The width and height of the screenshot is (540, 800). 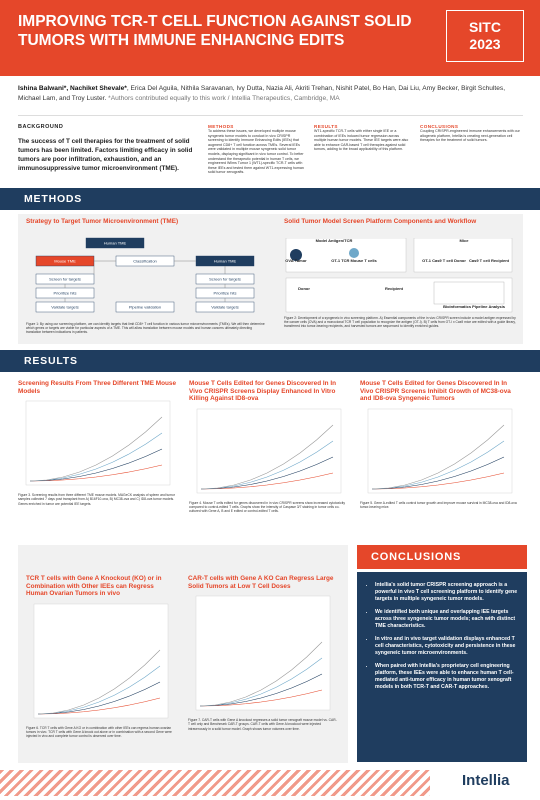 I want to click on diagram-label: Cas9 T cell Recipient, so click(x=489, y=260).